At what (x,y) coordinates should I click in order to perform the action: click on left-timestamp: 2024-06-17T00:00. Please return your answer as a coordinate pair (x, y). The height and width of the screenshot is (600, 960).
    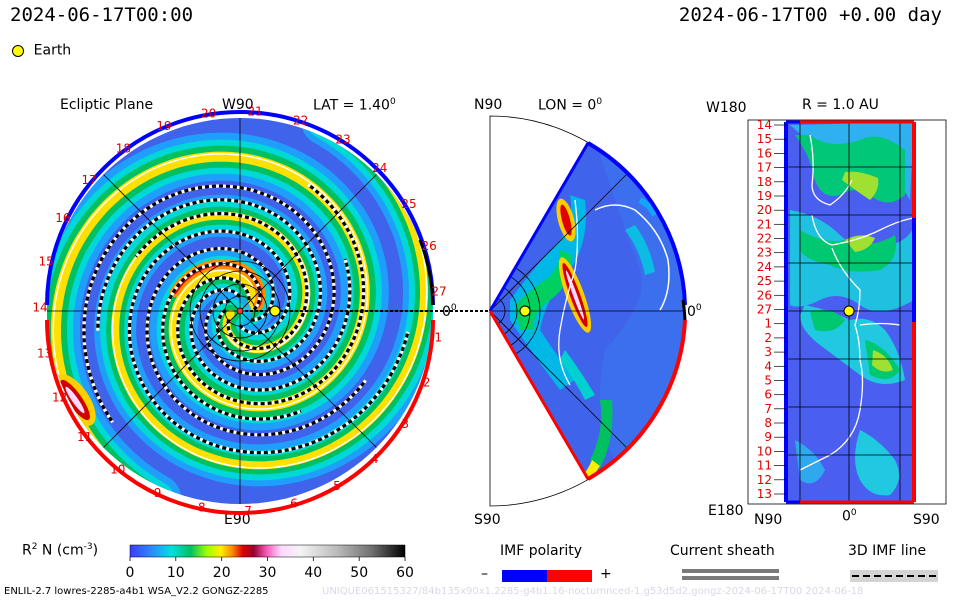
    Looking at the image, I should click on (102, 15).